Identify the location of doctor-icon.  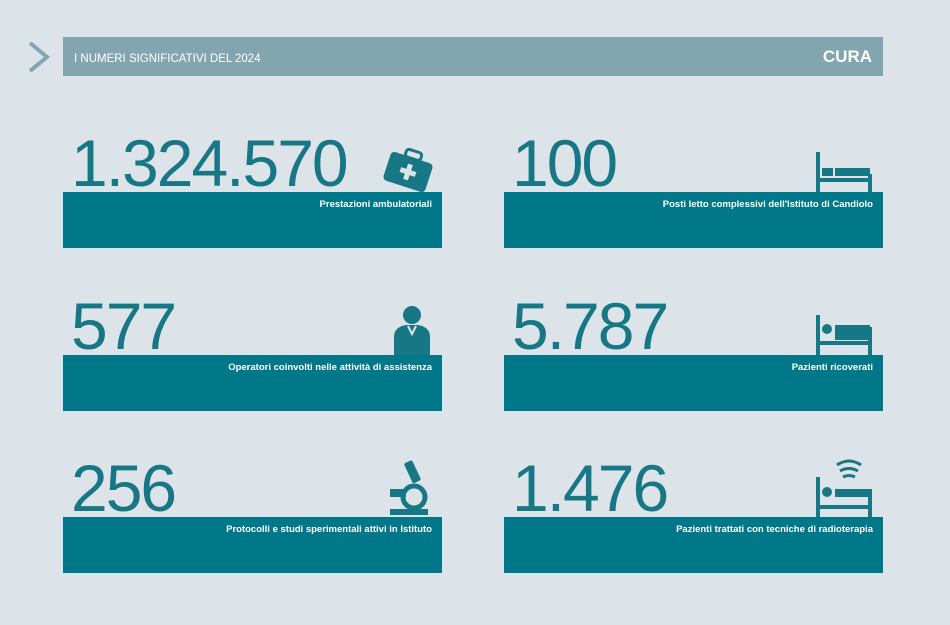
(412, 330).